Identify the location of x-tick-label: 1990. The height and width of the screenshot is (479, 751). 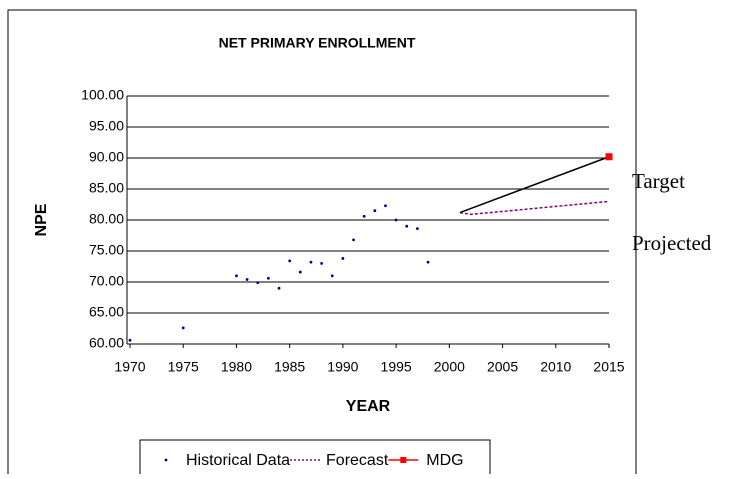
(342, 367).